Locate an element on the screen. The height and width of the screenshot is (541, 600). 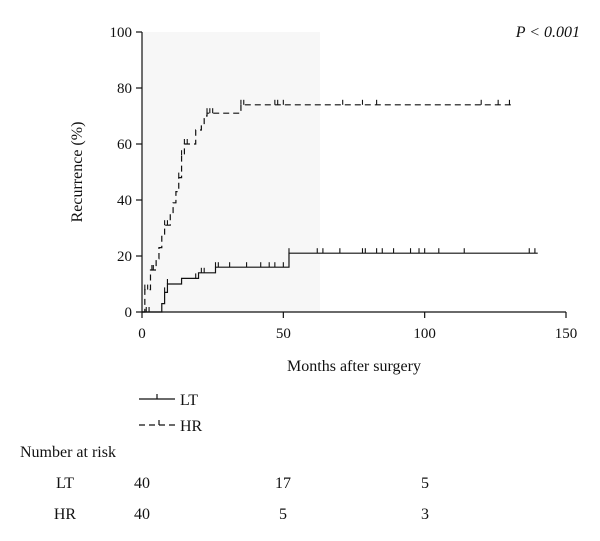
legend-label-lt: LT is located at coordinates (189, 400).